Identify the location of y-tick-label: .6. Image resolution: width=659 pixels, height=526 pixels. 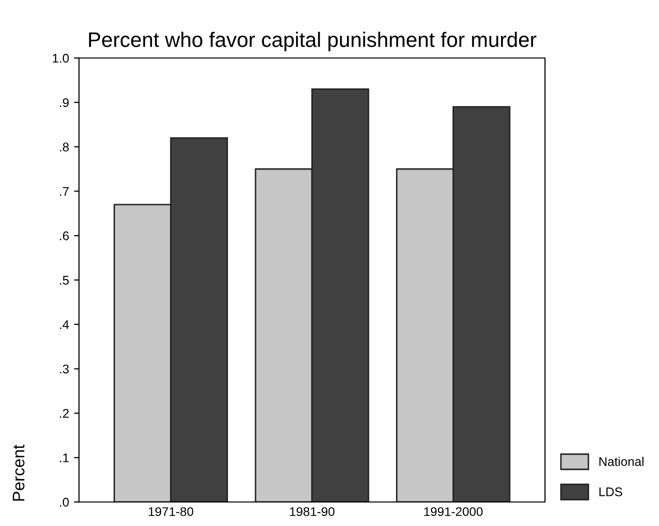
(64, 235).